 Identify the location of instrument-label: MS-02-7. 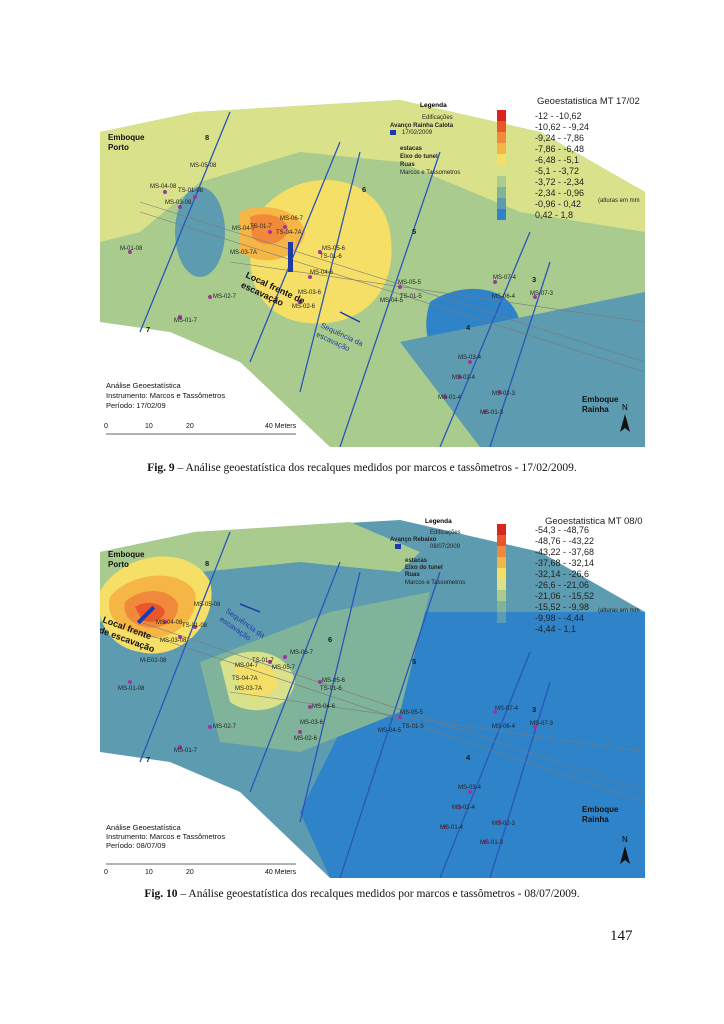
(225, 297).